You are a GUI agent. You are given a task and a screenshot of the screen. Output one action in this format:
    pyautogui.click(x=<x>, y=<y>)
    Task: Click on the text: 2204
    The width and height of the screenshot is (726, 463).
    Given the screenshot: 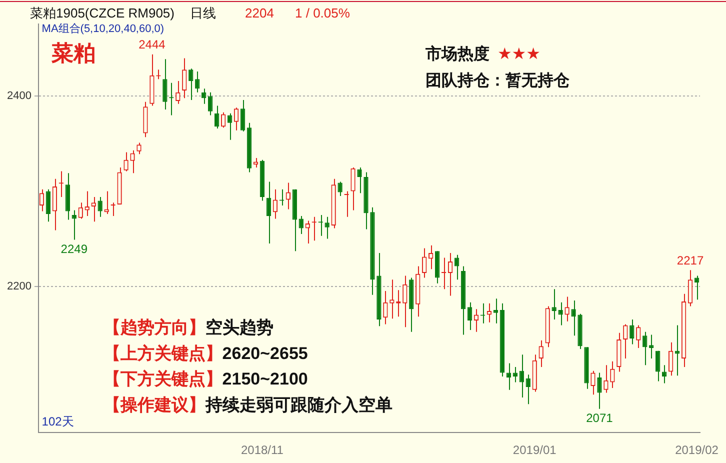 What is the action you would take?
    pyautogui.click(x=259, y=13)
    